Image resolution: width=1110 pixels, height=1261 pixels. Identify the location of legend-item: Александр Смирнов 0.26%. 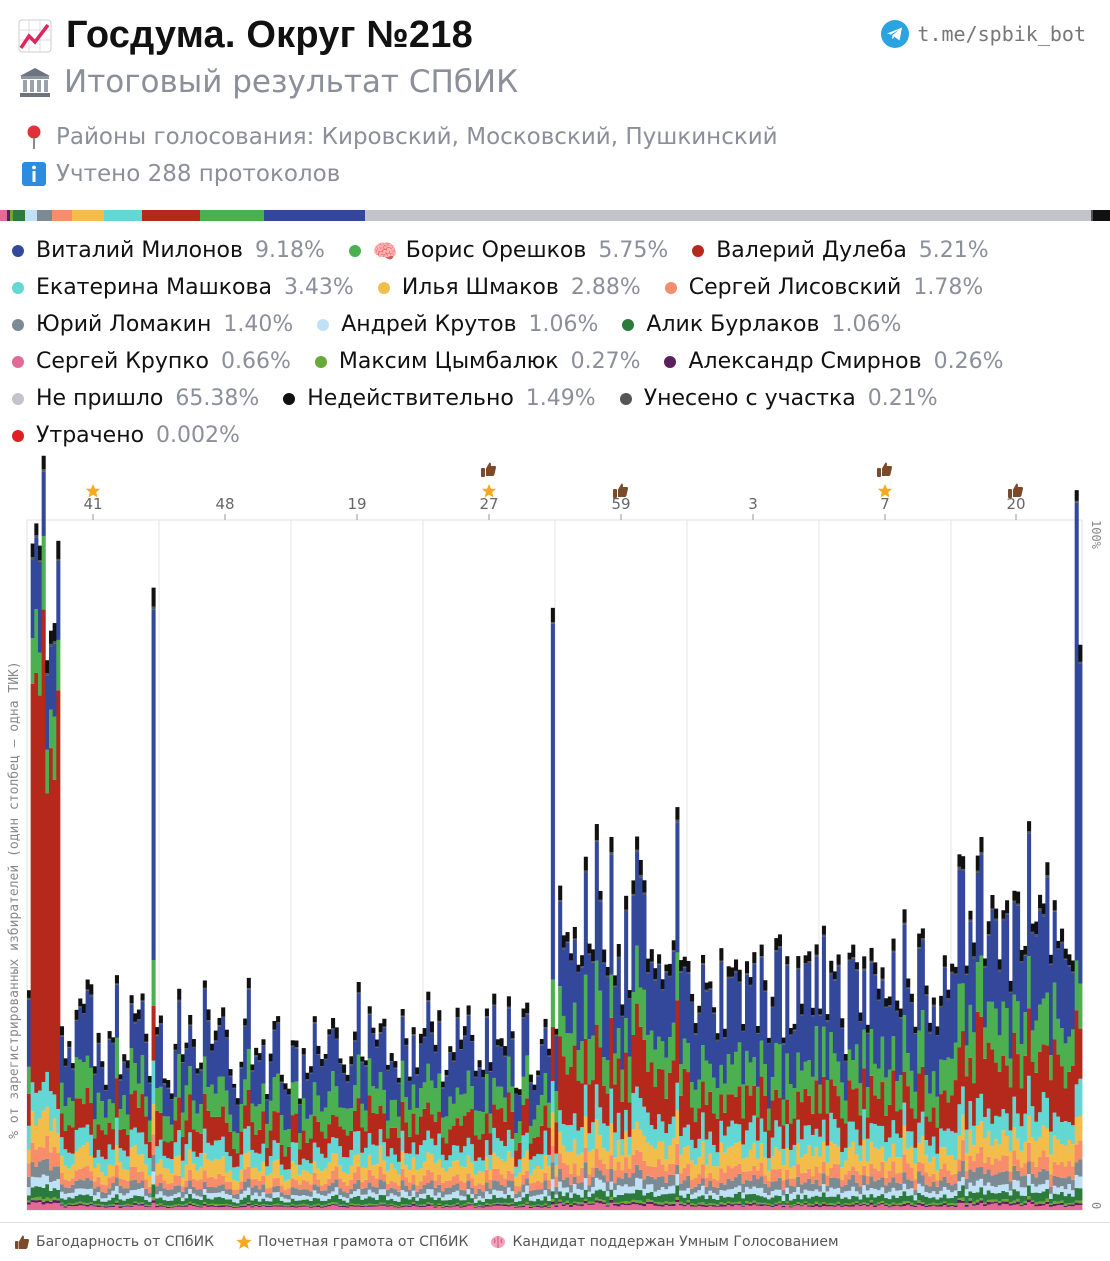
(832, 361).